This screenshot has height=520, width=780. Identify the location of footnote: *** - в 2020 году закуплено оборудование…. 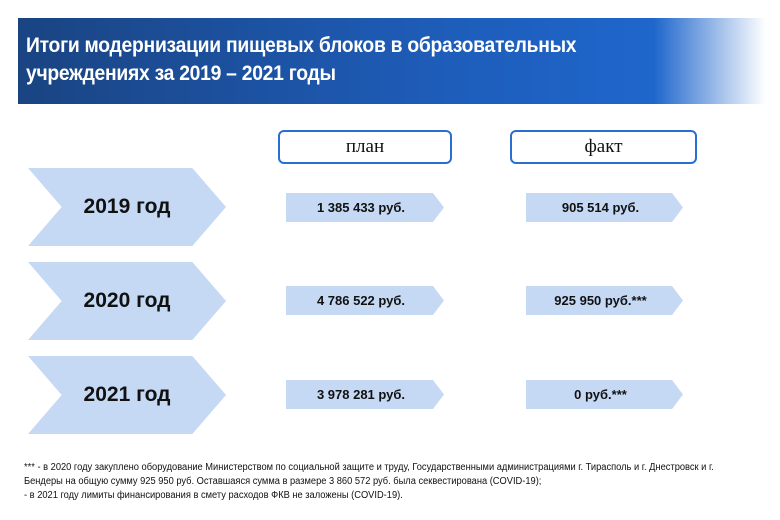
(369, 482).